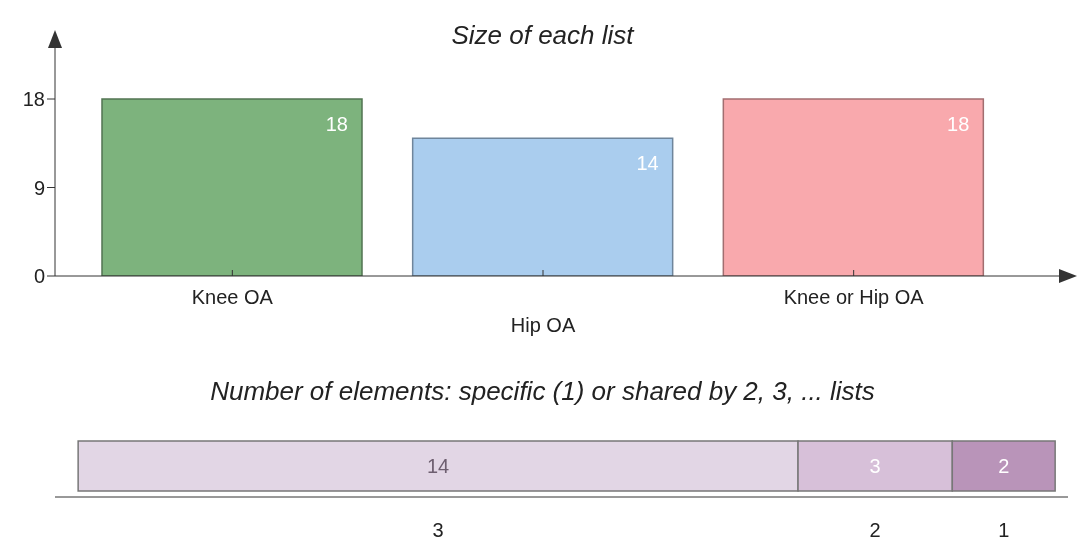  I want to click on x-tick-label: Knee OA, so click(232, 297).